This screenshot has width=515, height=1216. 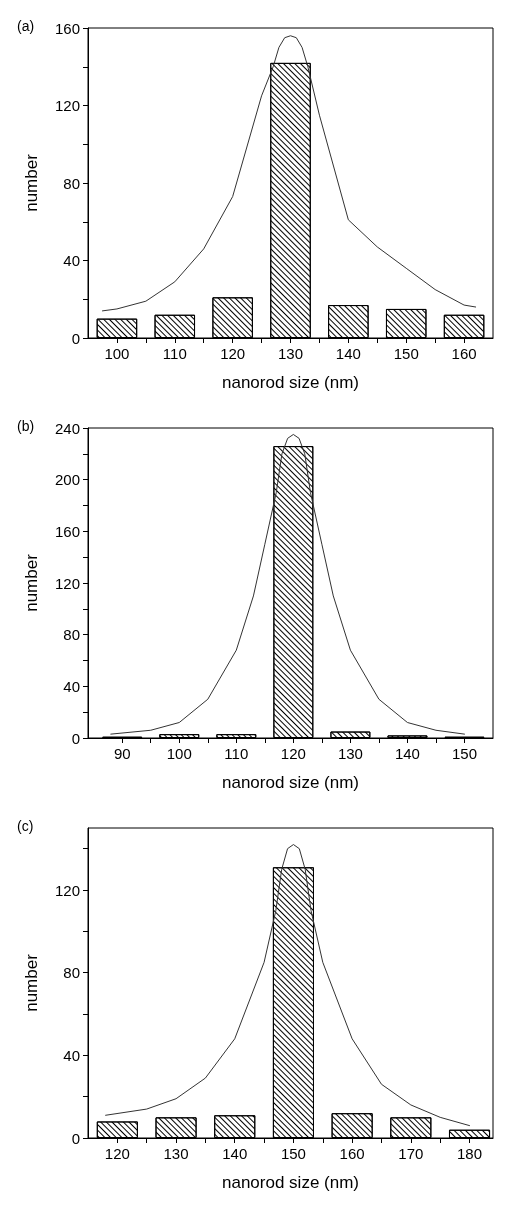 What do you see at coordinates (25, 826) in the screenshot?
I see `chart-title: (c)` at bounding box center [25, 826].